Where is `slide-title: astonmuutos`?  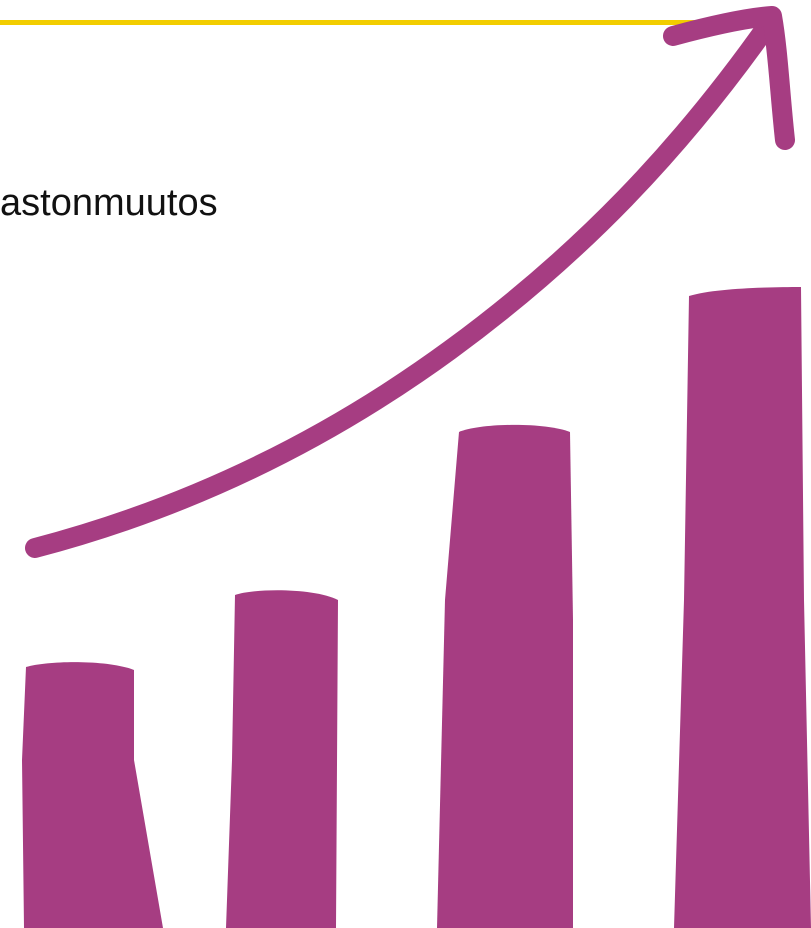
slide-title: astonmuutos is located at coordinates (109, 203).